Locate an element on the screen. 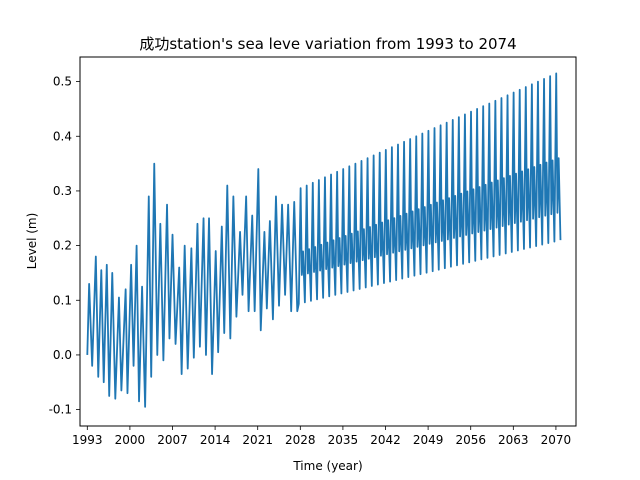  y-tick-label: 0.4 is located at coordinates (62, 136).